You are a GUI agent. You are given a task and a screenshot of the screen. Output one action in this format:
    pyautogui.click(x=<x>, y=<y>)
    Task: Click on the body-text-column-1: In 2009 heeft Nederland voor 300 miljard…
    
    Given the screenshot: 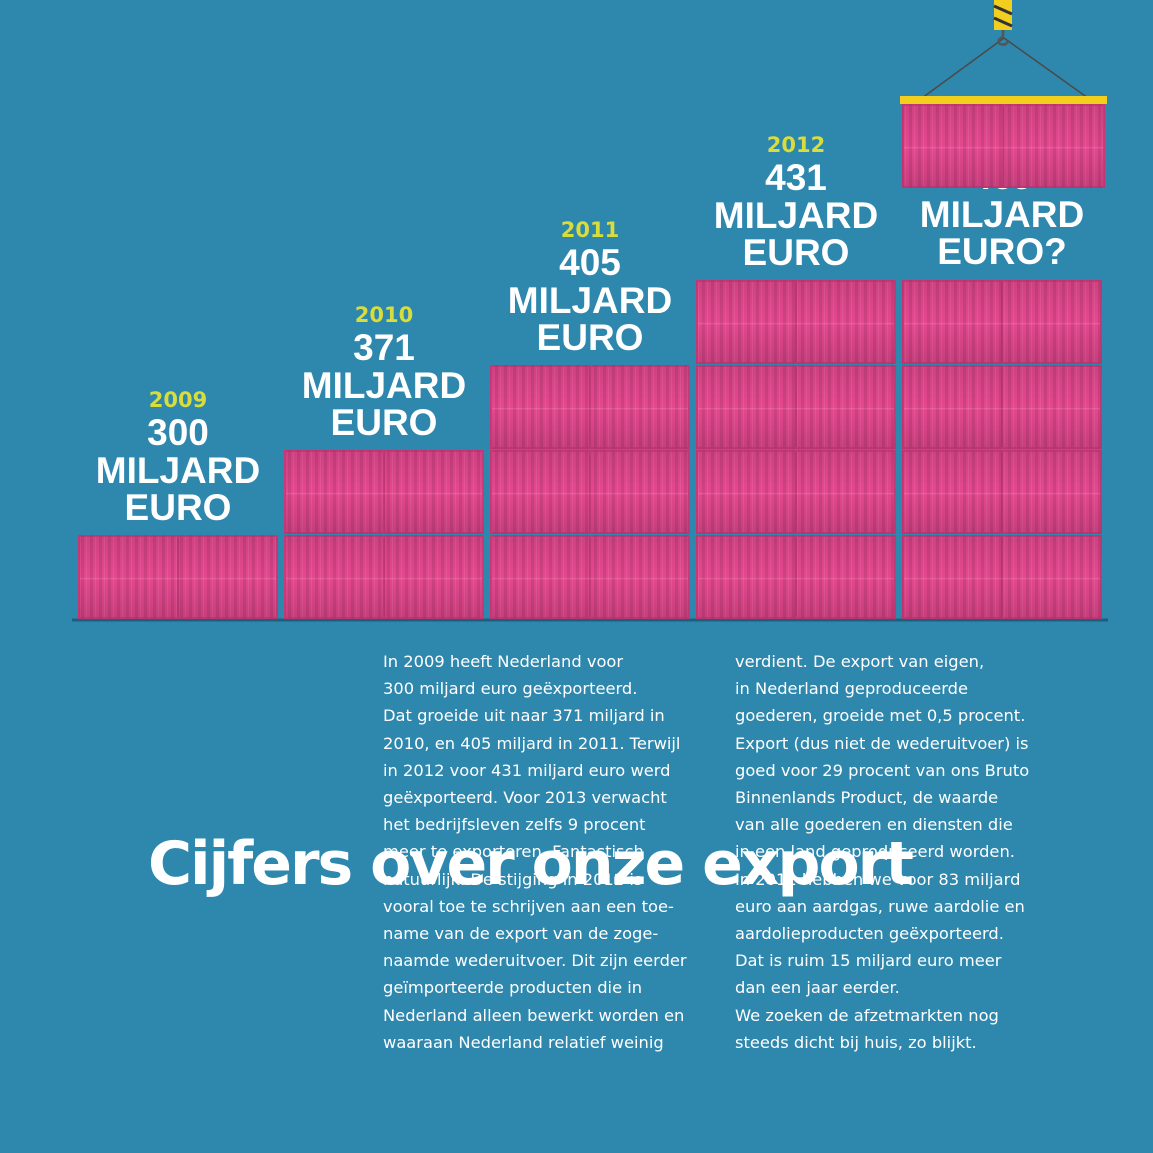 What is the action you would take?
    pyautogui.click(x=535, y=852)
    